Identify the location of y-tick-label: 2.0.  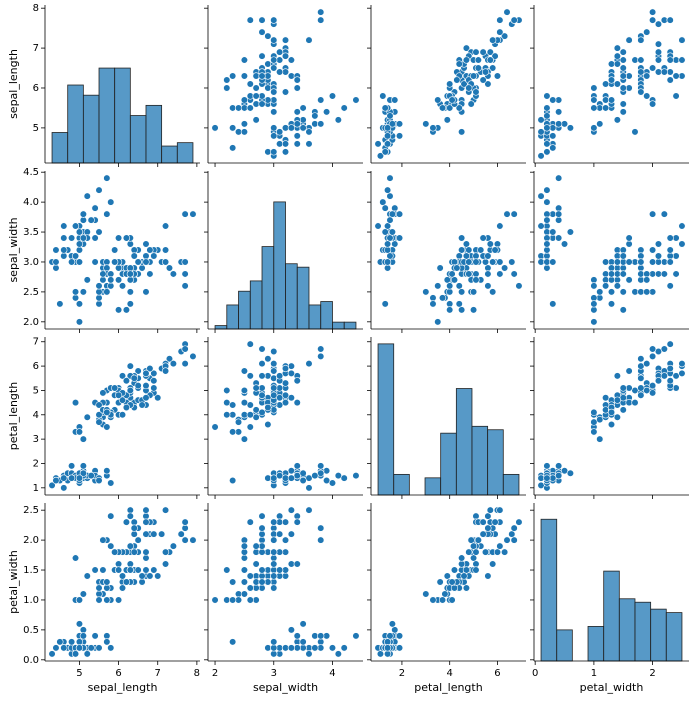
(31, 322).